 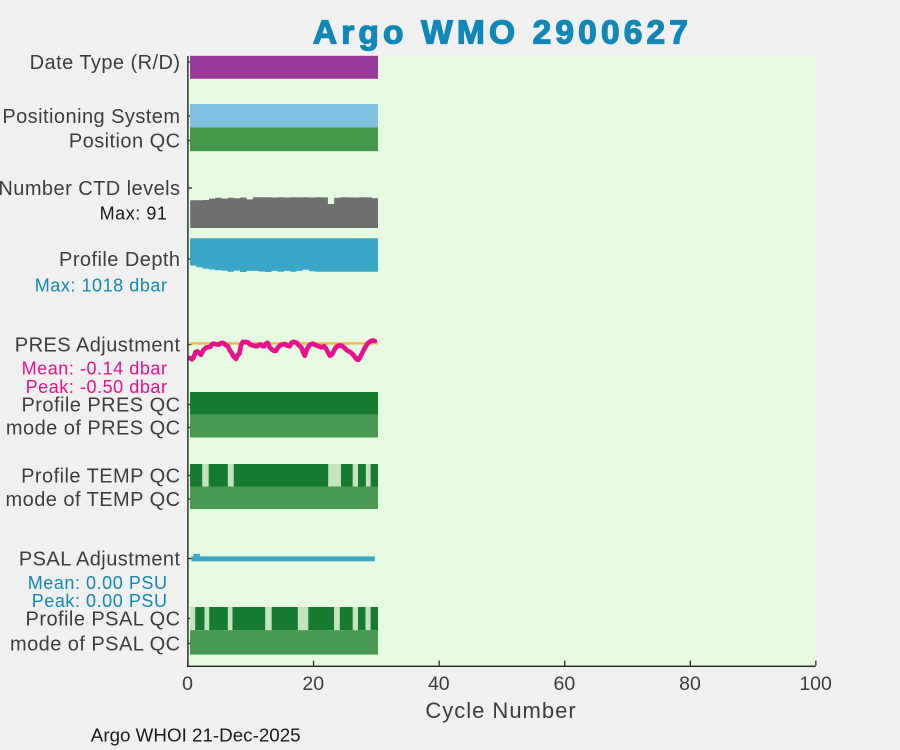 I want to click on svg-text: Mean: -0.14 dbar, so click(x=95, y=369).